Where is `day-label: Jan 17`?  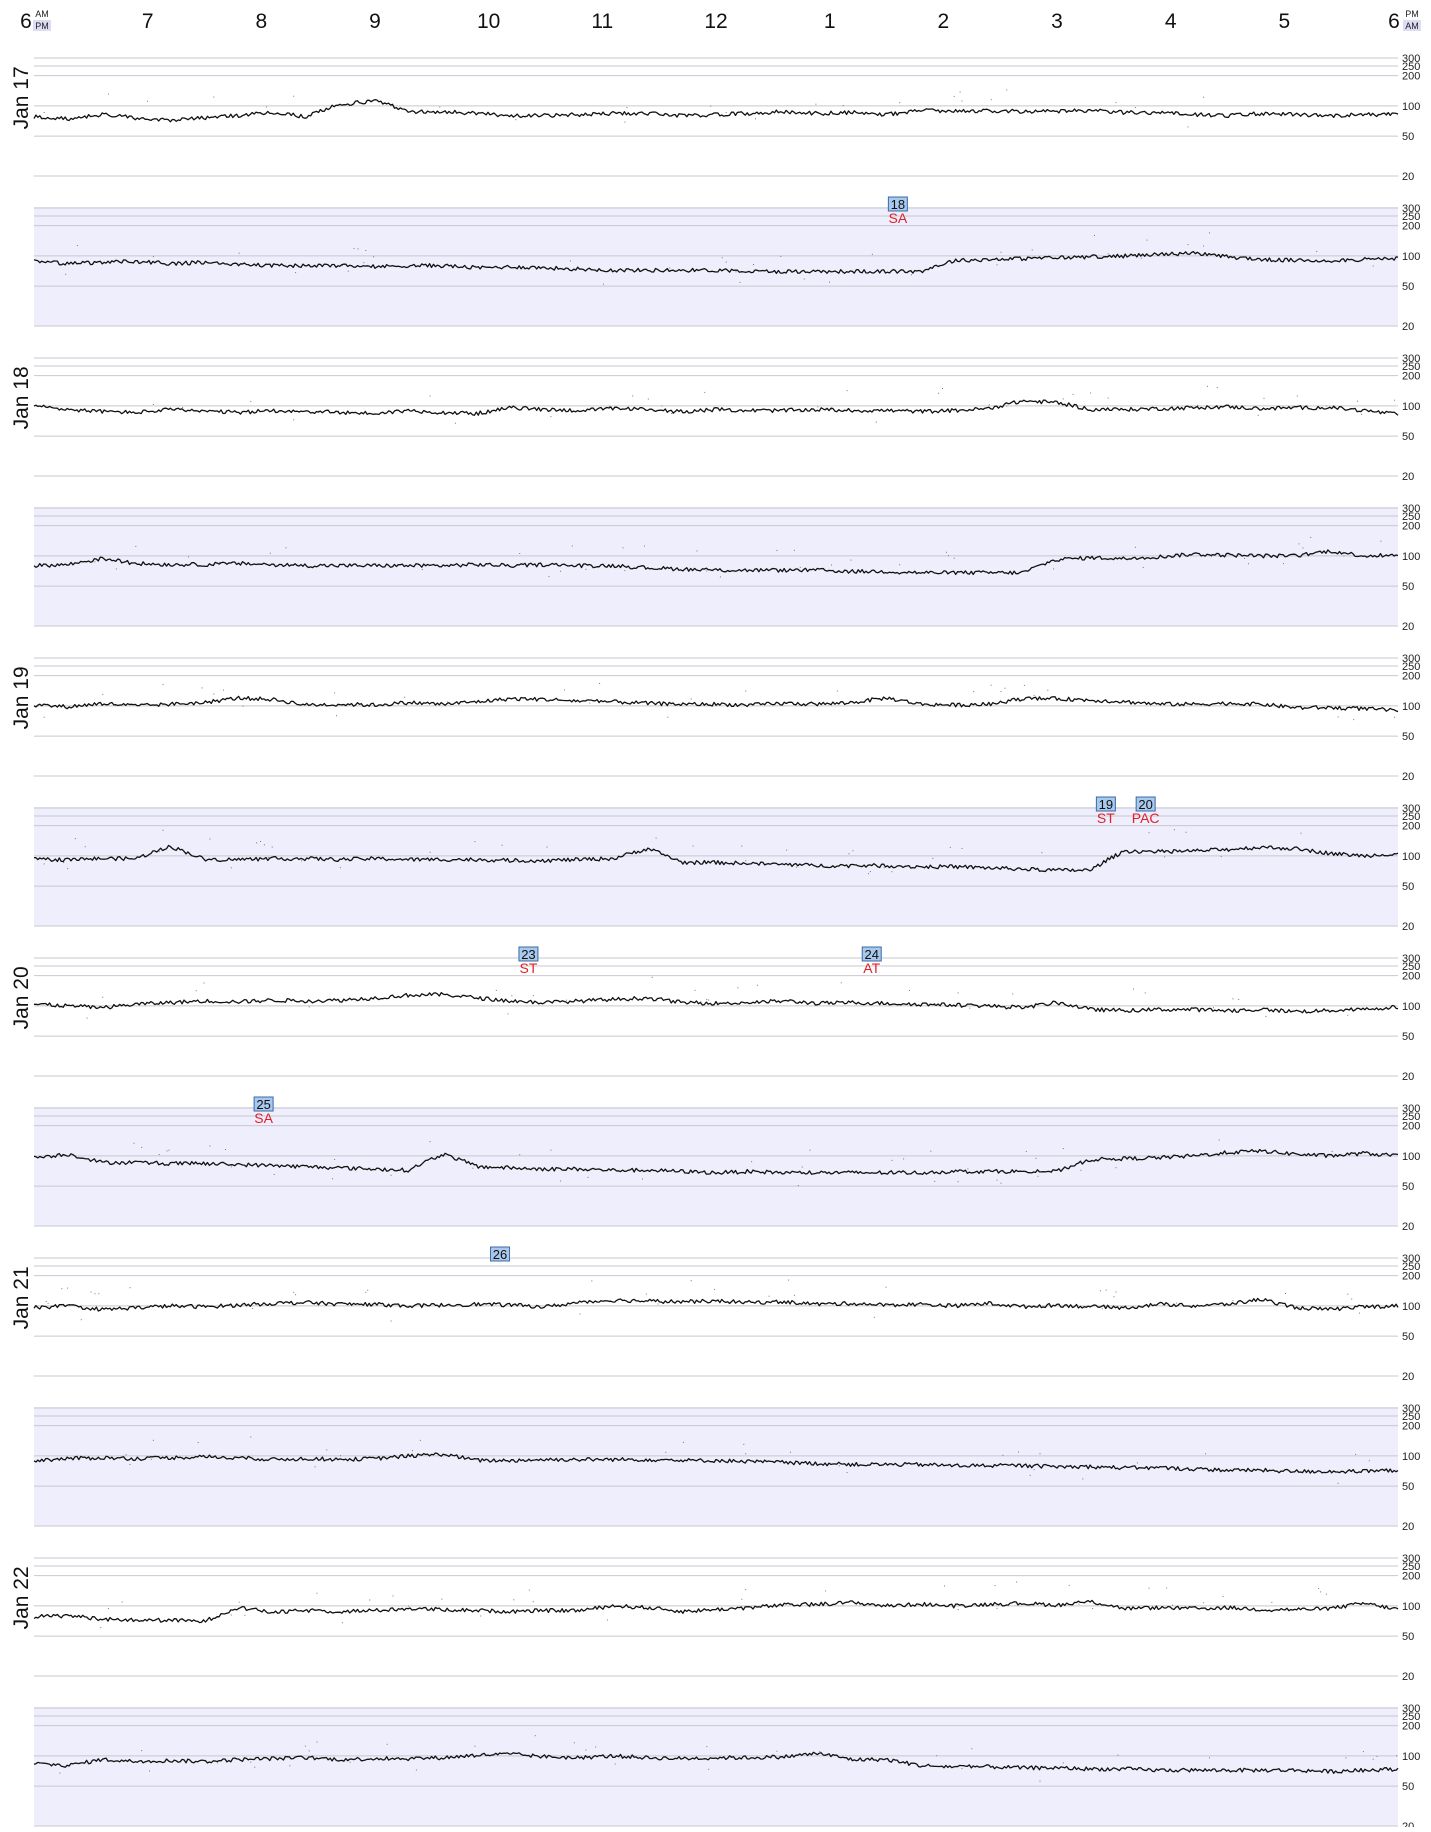 day-label: Jan 17 is located at coordinates (21, 97).